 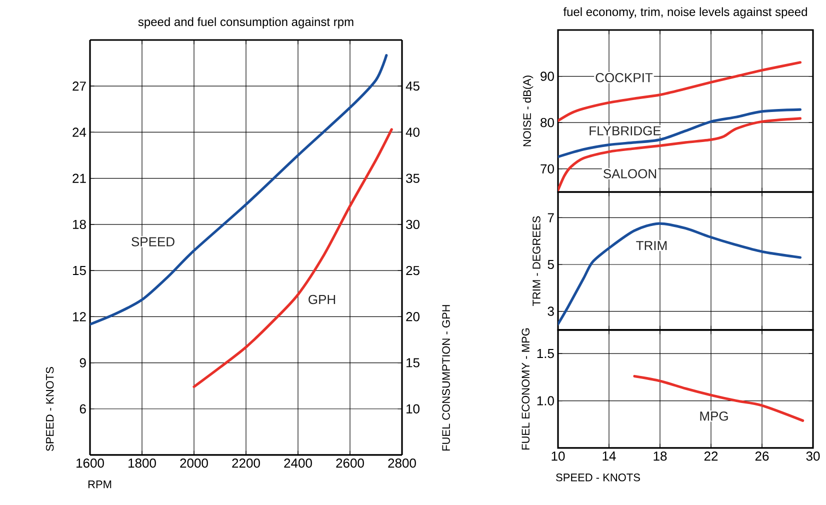 I want to click on y-tick-label: 90, so click(x=547, y=76).